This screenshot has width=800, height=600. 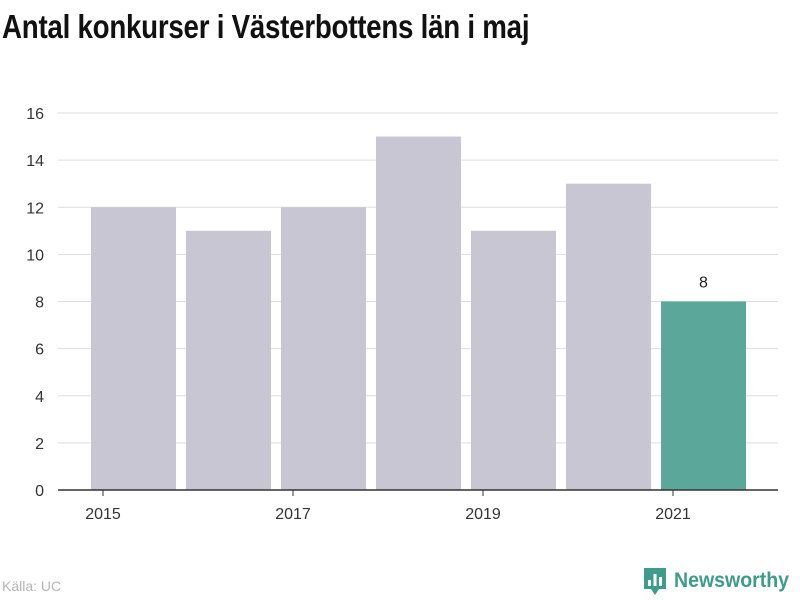 I want to click on y-axis-ticks: 0 2 4 6 8 10 12 14 16, so click(x=35, y=303).